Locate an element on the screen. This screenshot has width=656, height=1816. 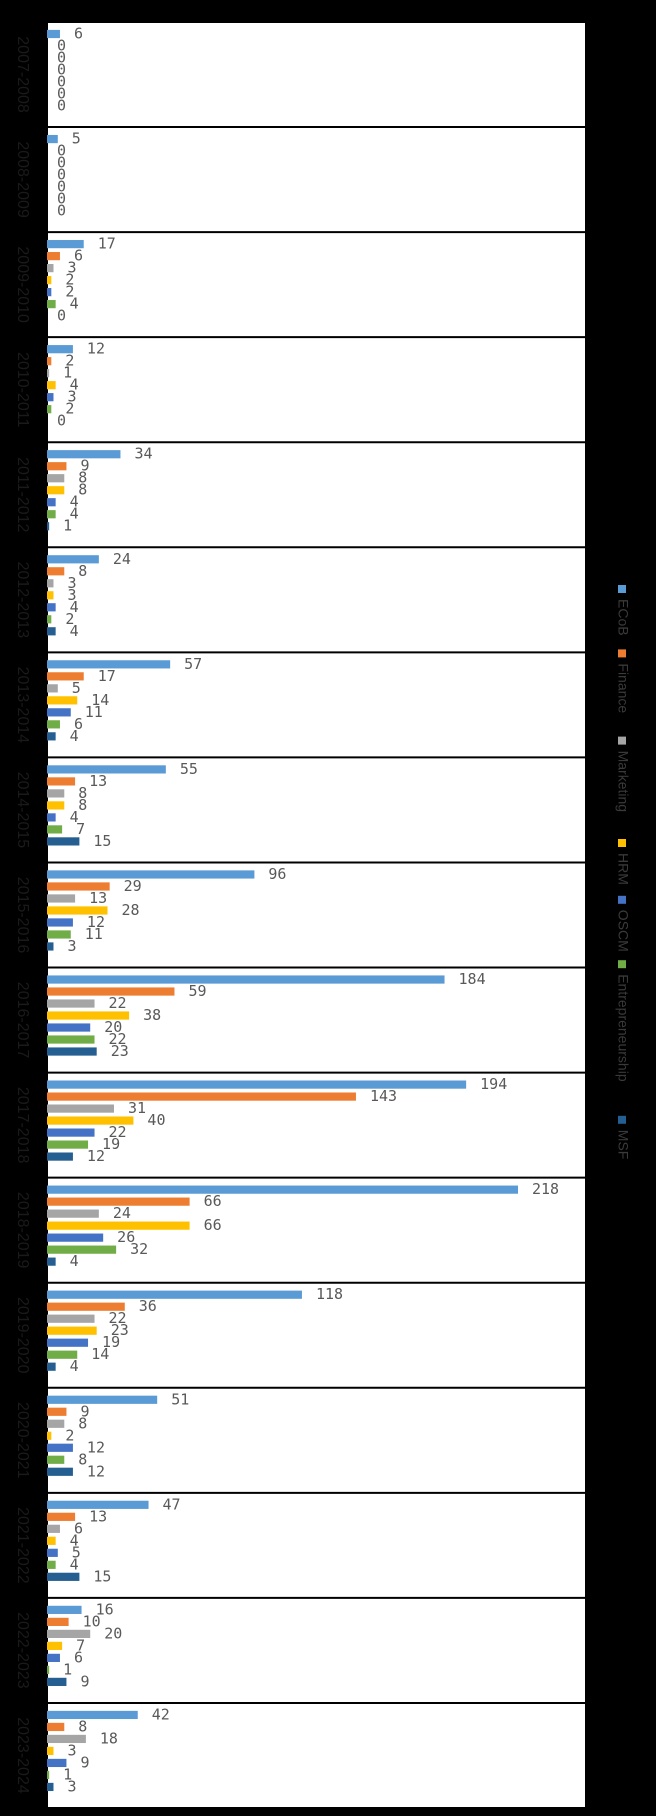
data-label: 184 is located at coordinates (472, 979).